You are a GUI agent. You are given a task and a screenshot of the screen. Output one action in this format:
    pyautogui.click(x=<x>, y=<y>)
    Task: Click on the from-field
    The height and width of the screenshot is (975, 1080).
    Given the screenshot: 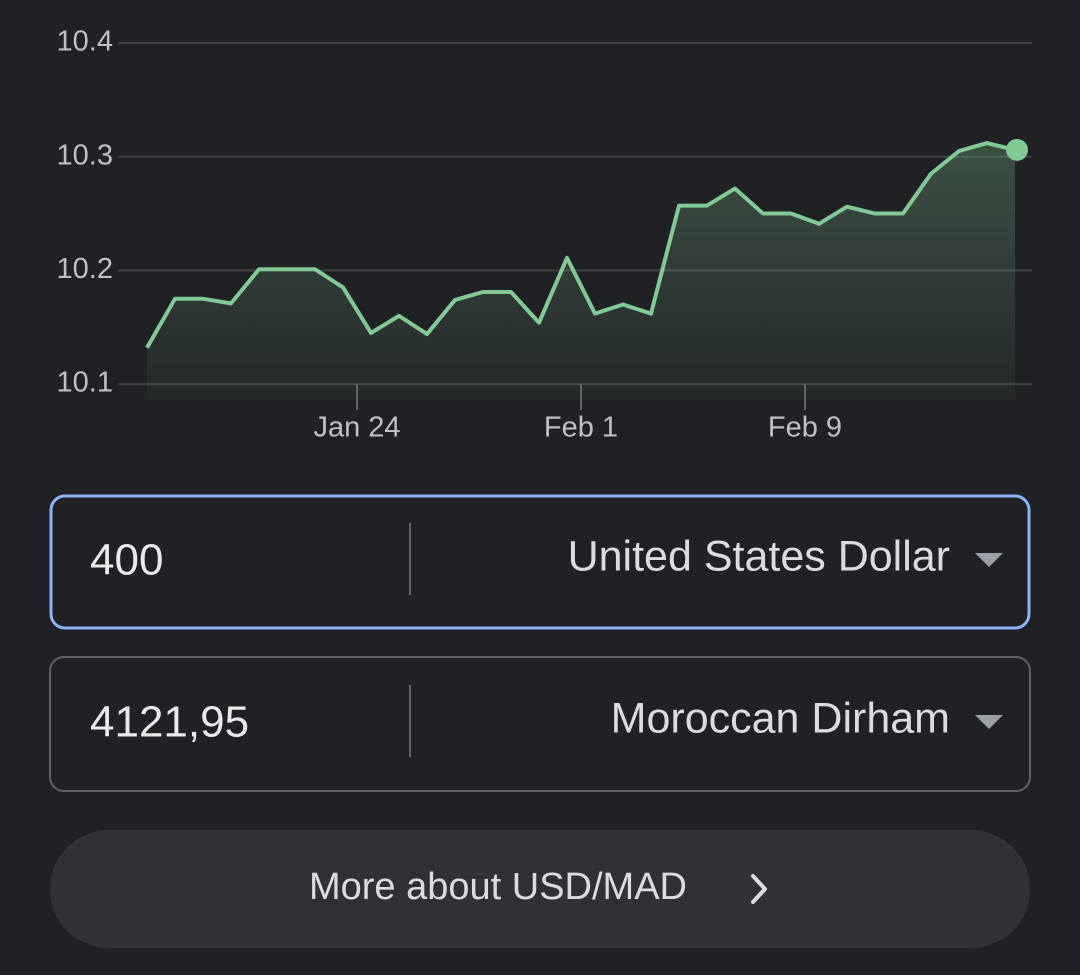 What is the action you would take?
    pyautogui.click(x=540, y=562)
    